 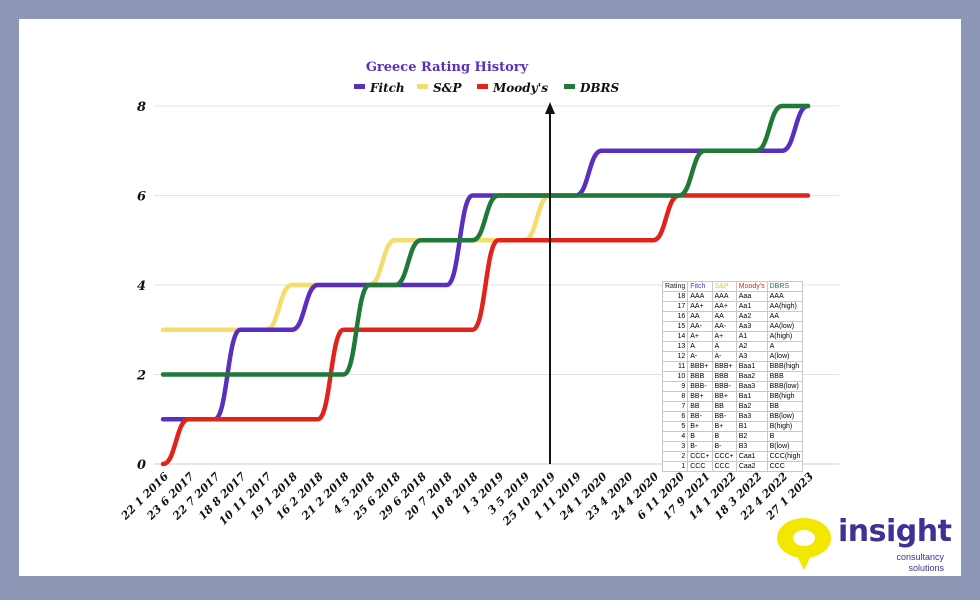 I want to click on logo-tagline-1: consultancy, so click(x=920, y=557).